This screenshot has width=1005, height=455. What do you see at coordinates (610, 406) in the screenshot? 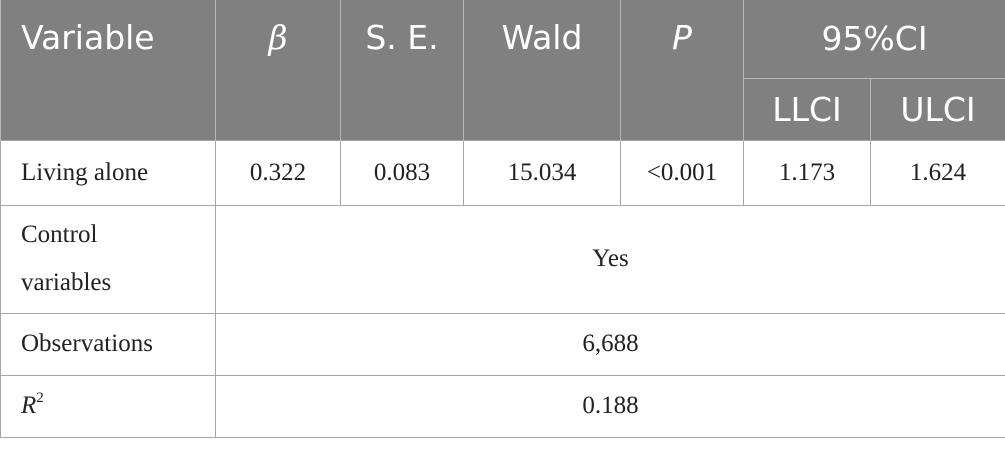
I see `cell: 0.188` at bounding box center [610, 406].